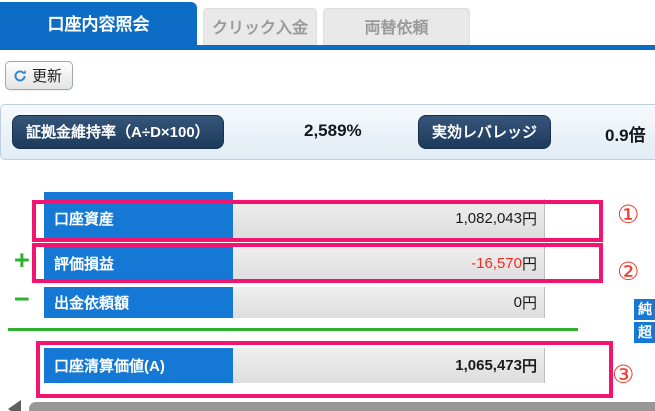 Image resolution: width=655 pixels, height=411 pixels. I want to click on tab-underline, so click(327, 47).